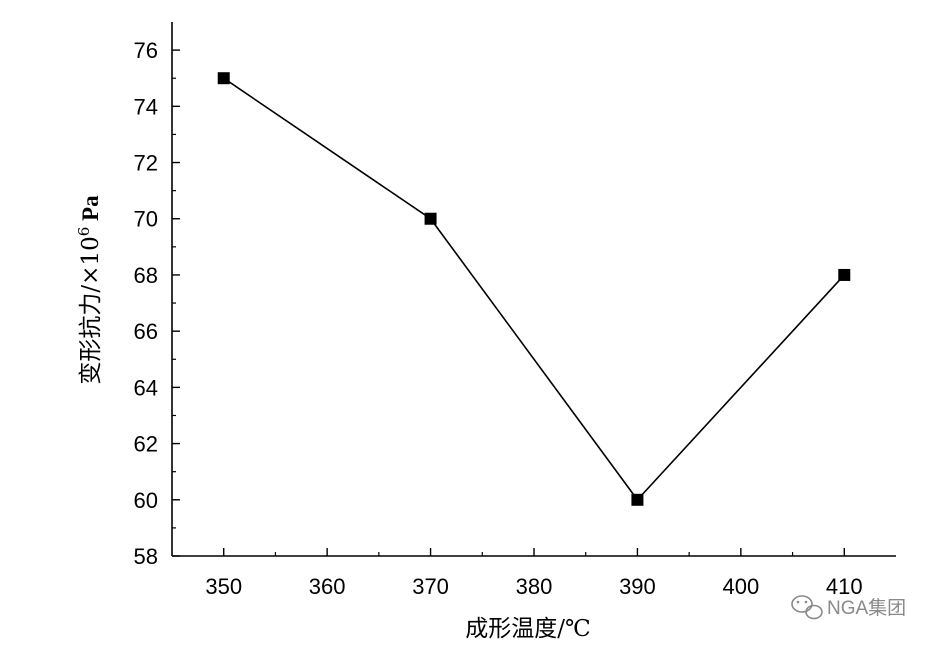 The image size is (945, 649). What do you see at coordinates (146, 444) in the screenshot?
I see `y-tick-label: 62` at bounding box center [146, 444].